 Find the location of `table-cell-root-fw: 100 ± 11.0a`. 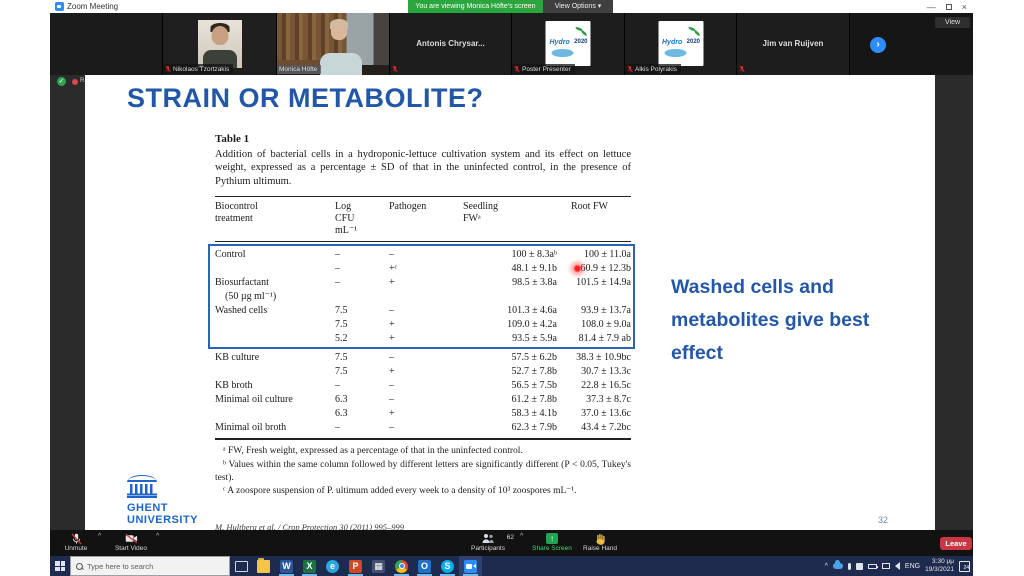

table-cell-root-fw: 100 ± 11.0a is located at coordinates (607, 255).